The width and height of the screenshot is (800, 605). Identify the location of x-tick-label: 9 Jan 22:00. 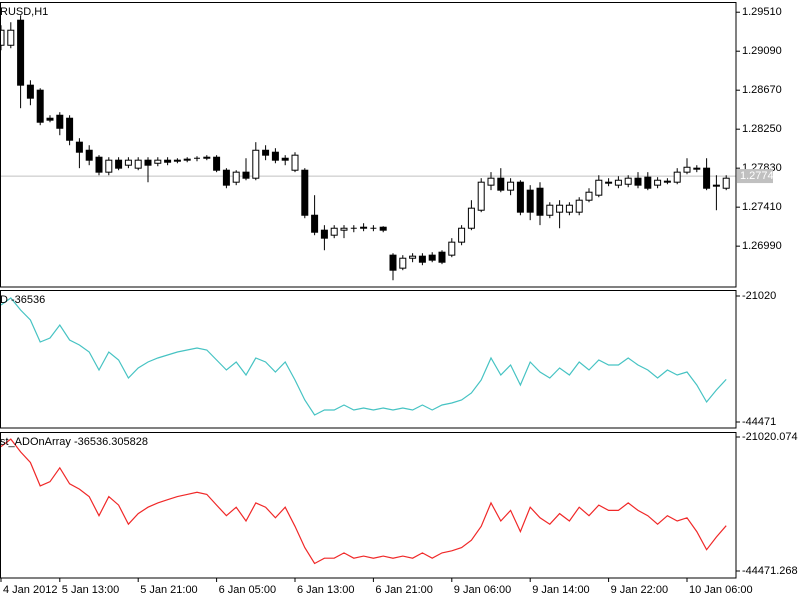
(640, 590).